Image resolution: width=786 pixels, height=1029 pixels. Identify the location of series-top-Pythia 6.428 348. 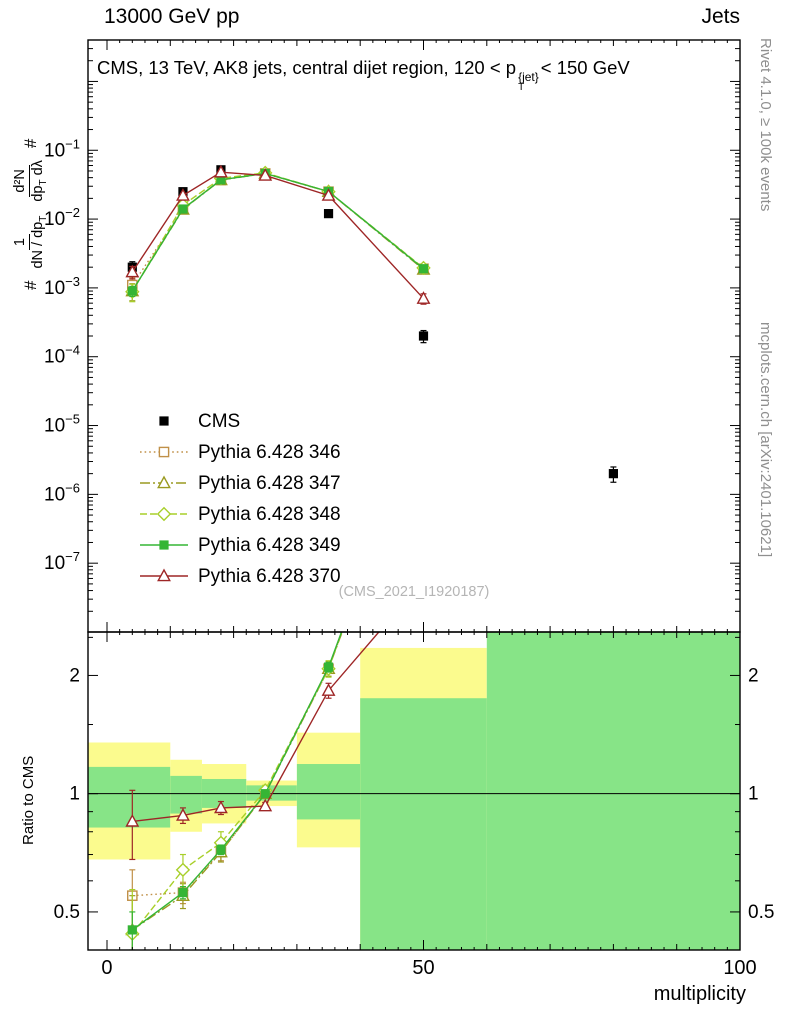
(278, 234).